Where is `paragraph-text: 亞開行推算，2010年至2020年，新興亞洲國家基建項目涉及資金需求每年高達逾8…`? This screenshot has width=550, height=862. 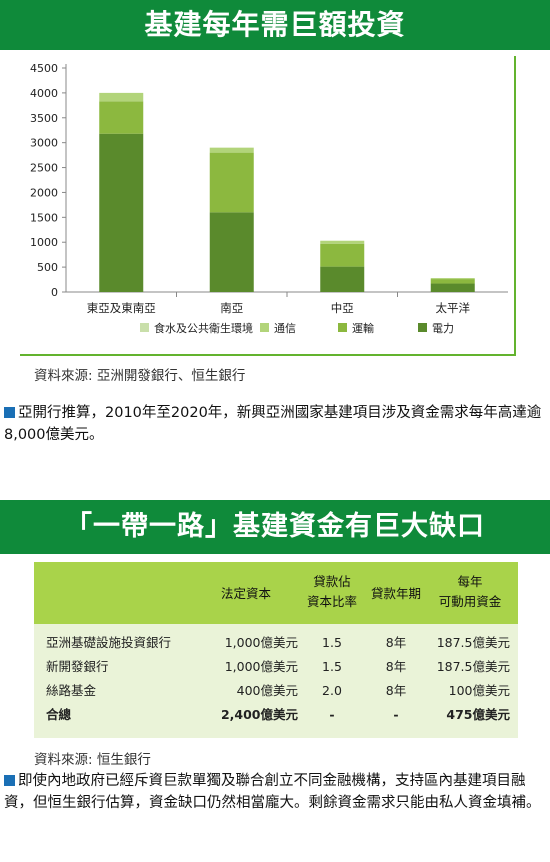
paragraph-text: 亞開行推算，2010年至2020年，新興亞洲國家基建項目涉及資金需求每年高達逾8… is located at coordinates (273, 424).